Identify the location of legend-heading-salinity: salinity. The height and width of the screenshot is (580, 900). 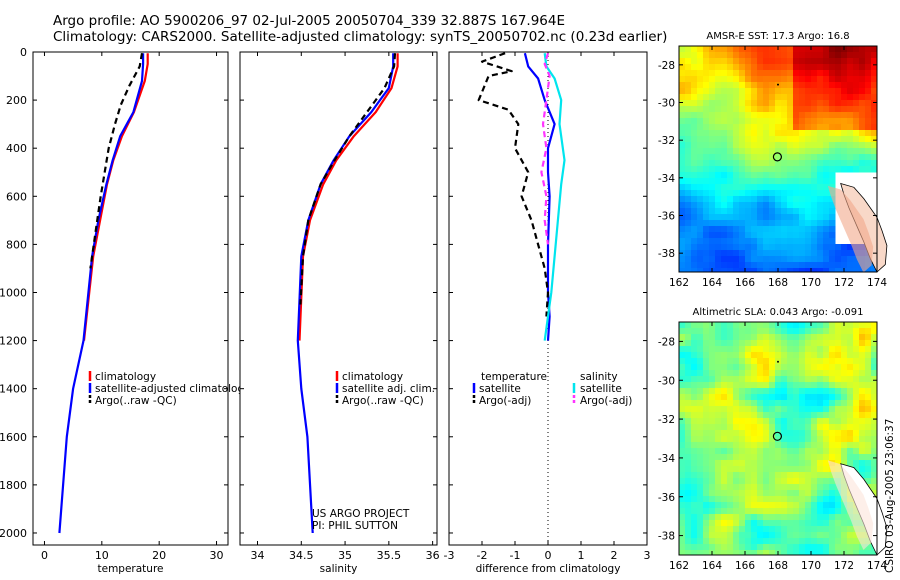
(599, 377).